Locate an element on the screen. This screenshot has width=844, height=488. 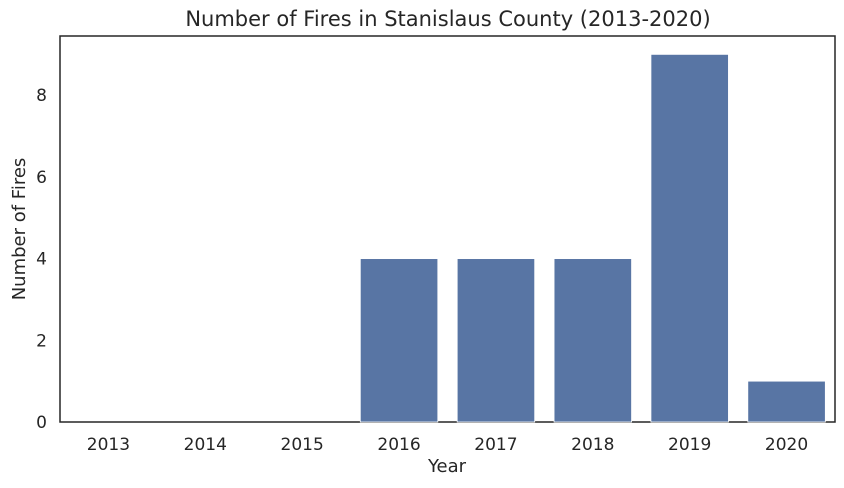
x-tick-label-2018: 2018 is located at coordinates (592, 445).